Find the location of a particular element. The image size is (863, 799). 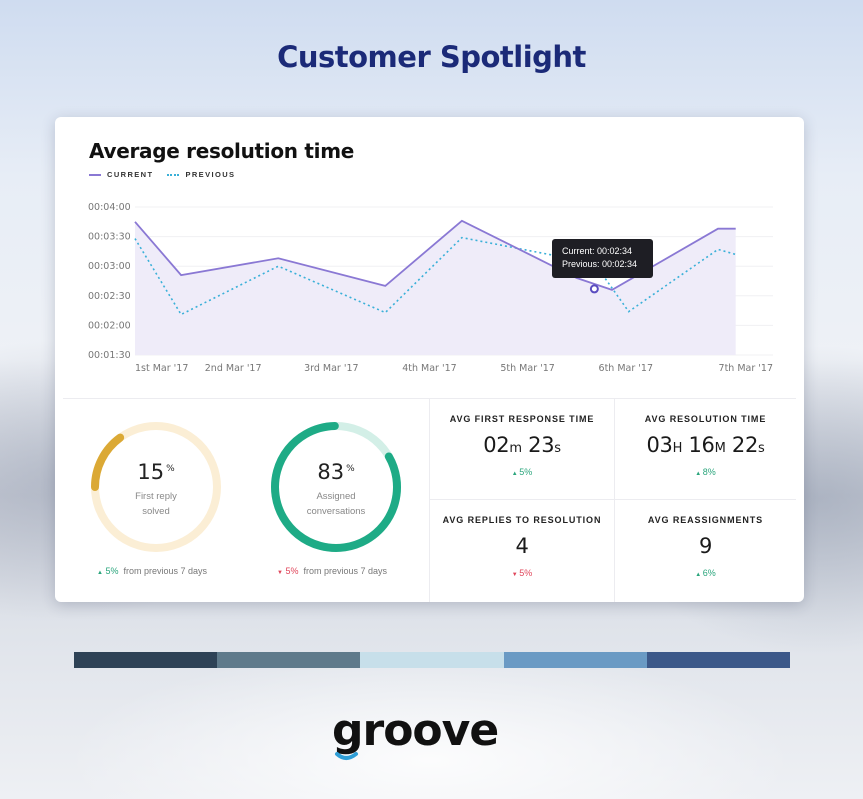

ring-number: 83 is located at coordinates (331, 472).